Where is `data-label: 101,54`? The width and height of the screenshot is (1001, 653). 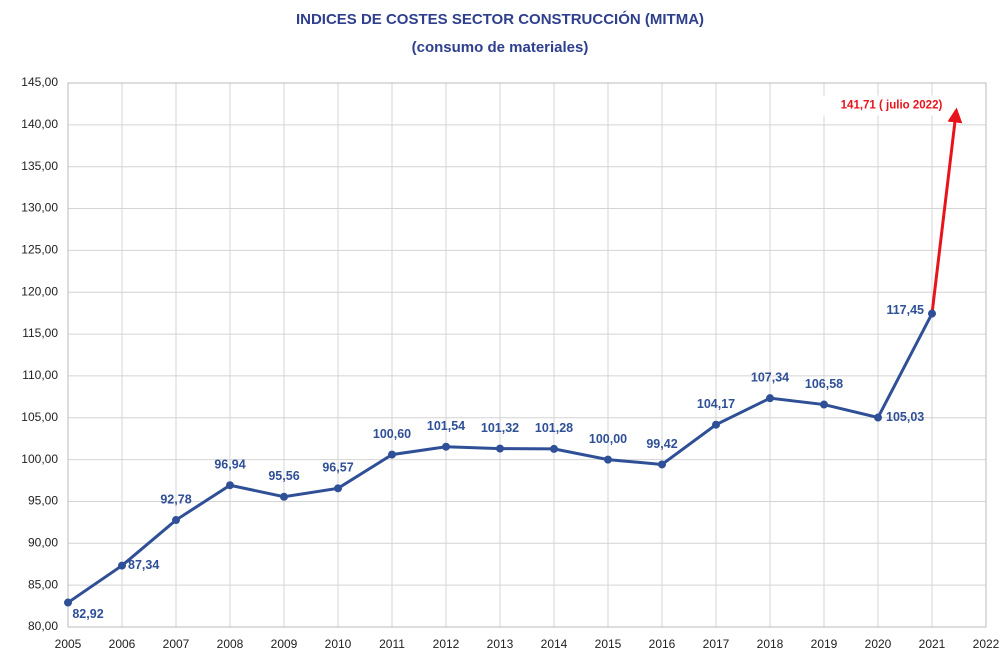 data-label: 101,54 is located at coordinates (446, 426).